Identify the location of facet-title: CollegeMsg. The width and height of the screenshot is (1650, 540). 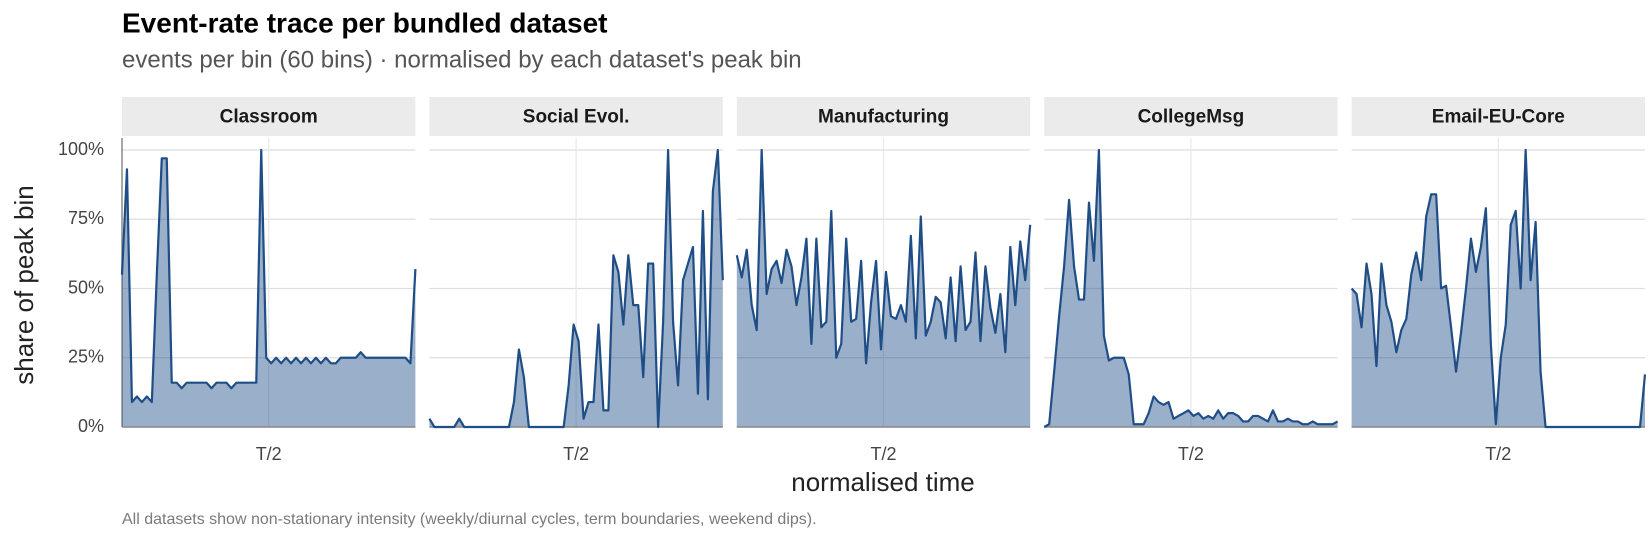
(1191, 117).